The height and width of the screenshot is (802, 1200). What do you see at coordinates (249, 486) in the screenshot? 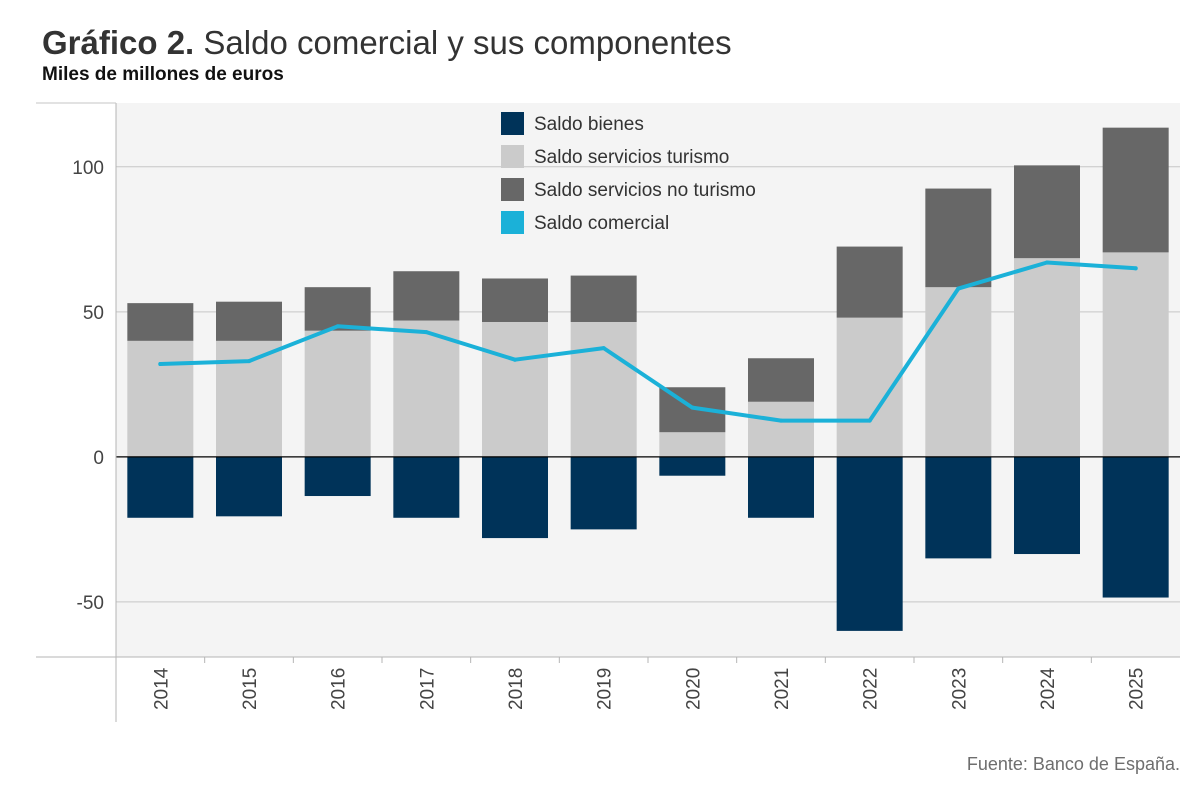
I see `bar-saldo-bienes-2015` at bounding box center [249, 486].